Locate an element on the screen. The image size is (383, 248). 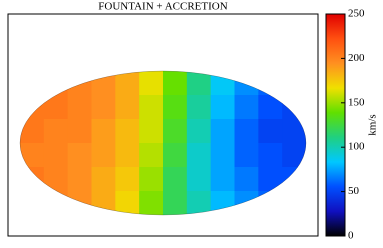
colorbar-tick-label: 150 is located at coordinates (356, 102).